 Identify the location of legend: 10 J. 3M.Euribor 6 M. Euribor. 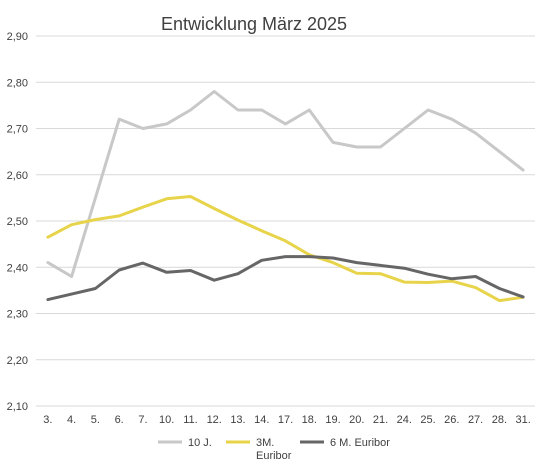
(274, 449).